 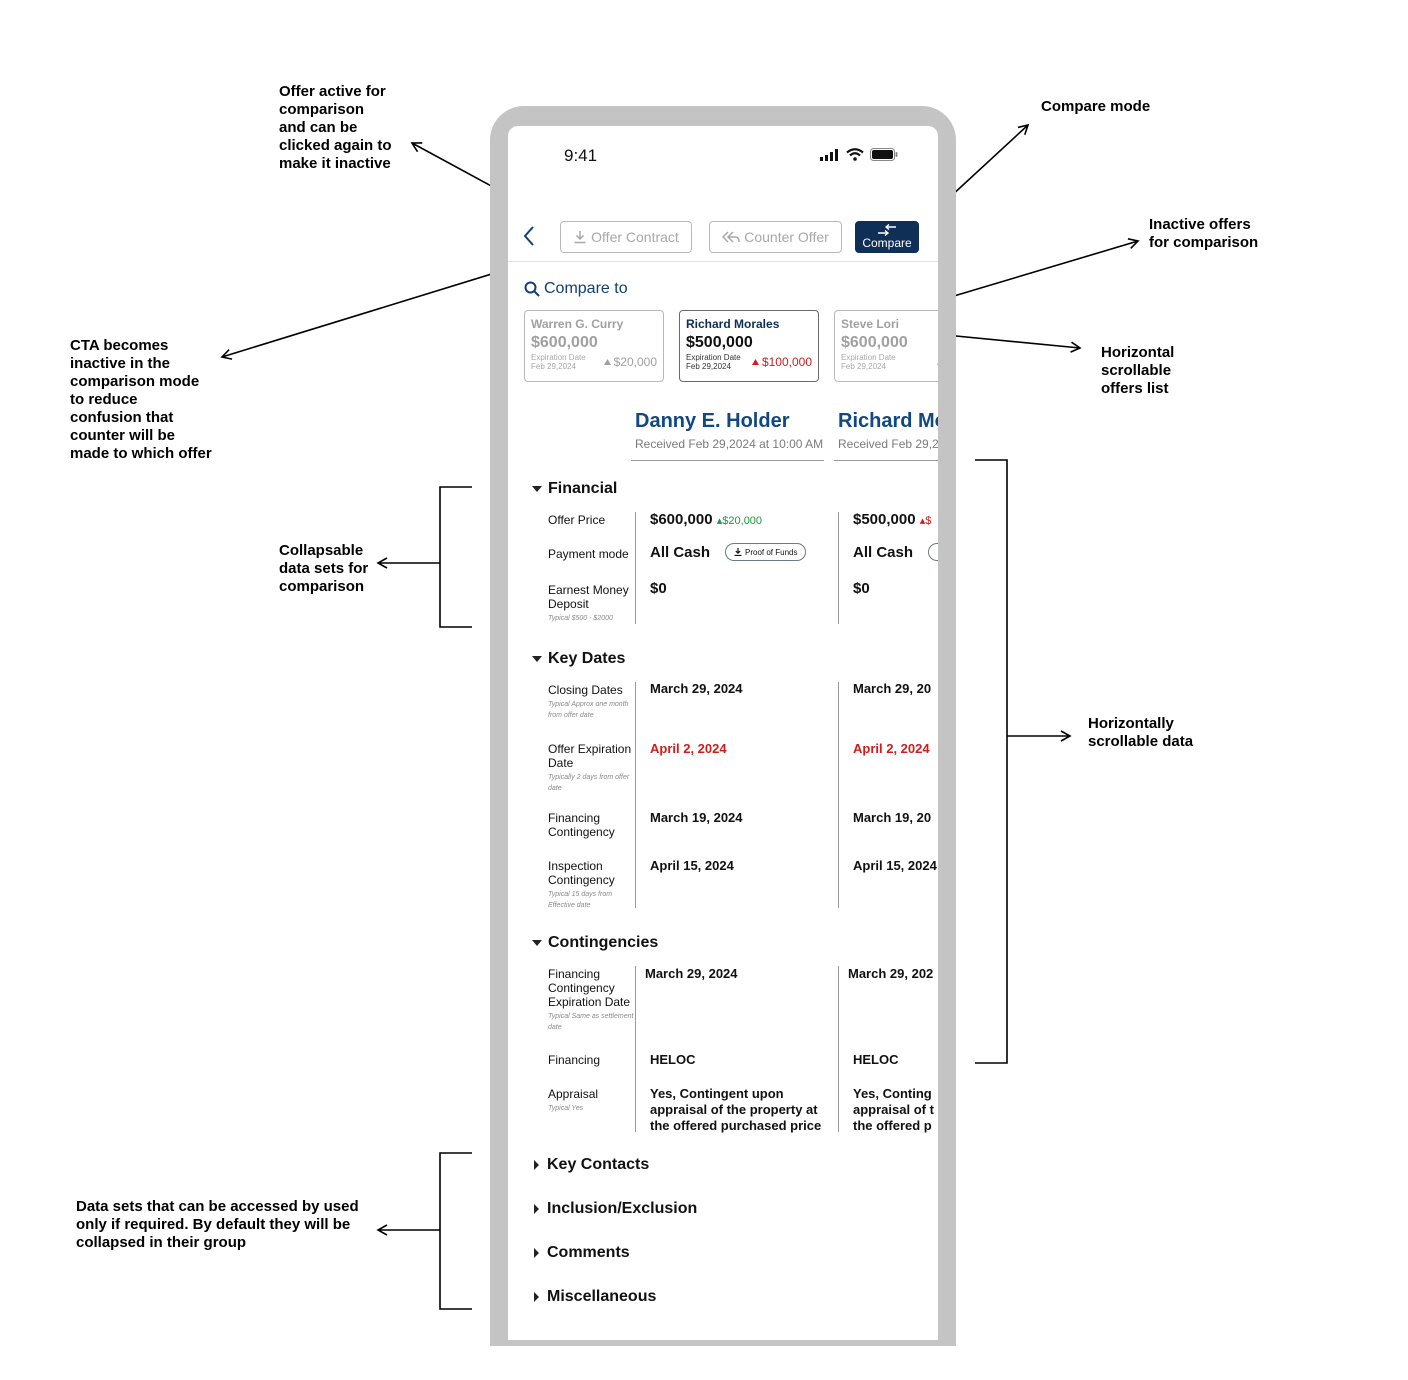 I want to click on offer-contract-button: Offer Contract, so click(x=626, y=237).